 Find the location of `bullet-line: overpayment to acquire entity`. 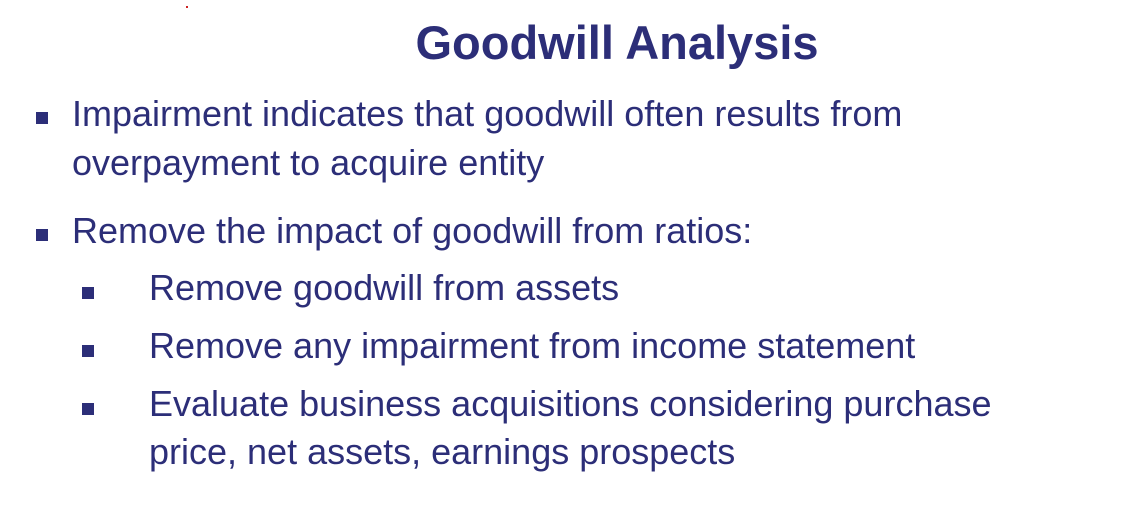

bullet-line: overpayment to acquire entity is located at coordinates (308, 162).